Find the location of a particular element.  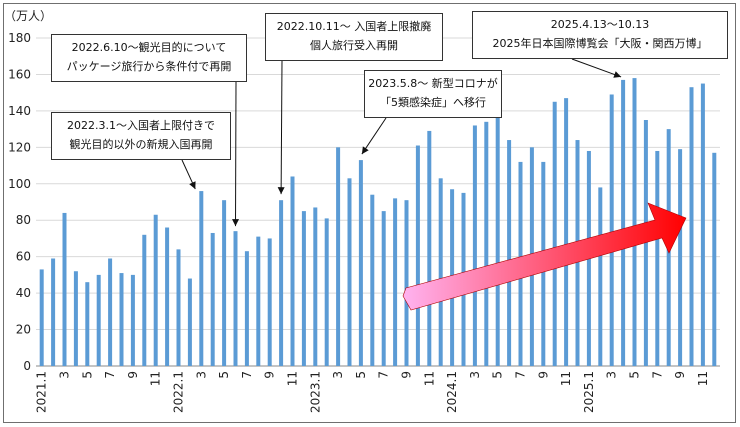

bar-2022.1 is located at coordinates (178, 307).